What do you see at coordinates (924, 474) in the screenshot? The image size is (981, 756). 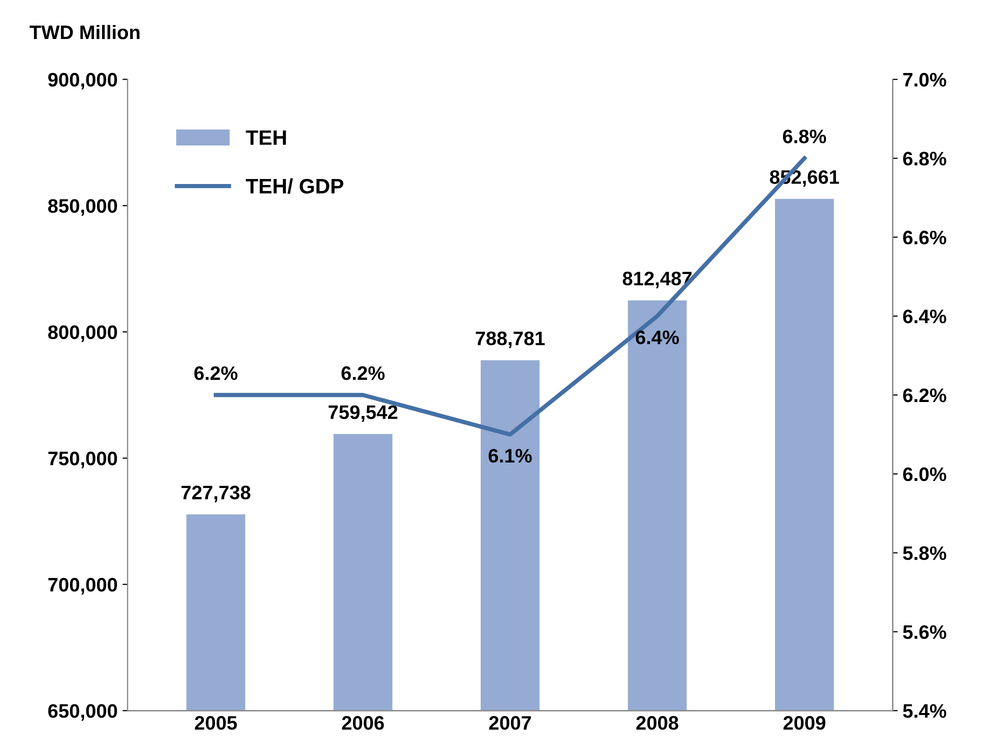 I see `y2-tick-label: 6.0%` at bounding box center [924, 474].